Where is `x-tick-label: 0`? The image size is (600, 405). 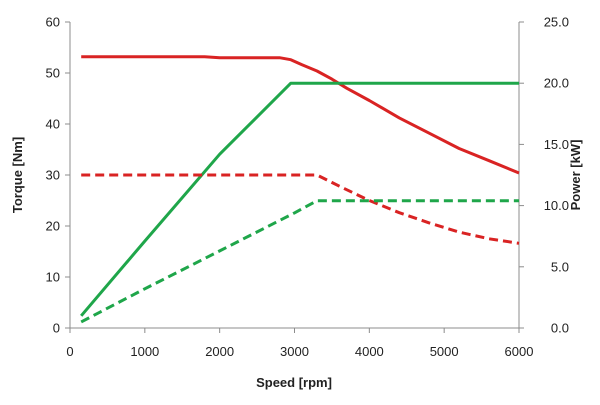 x-tick-label: 0 is located at coordinates (69, 351).